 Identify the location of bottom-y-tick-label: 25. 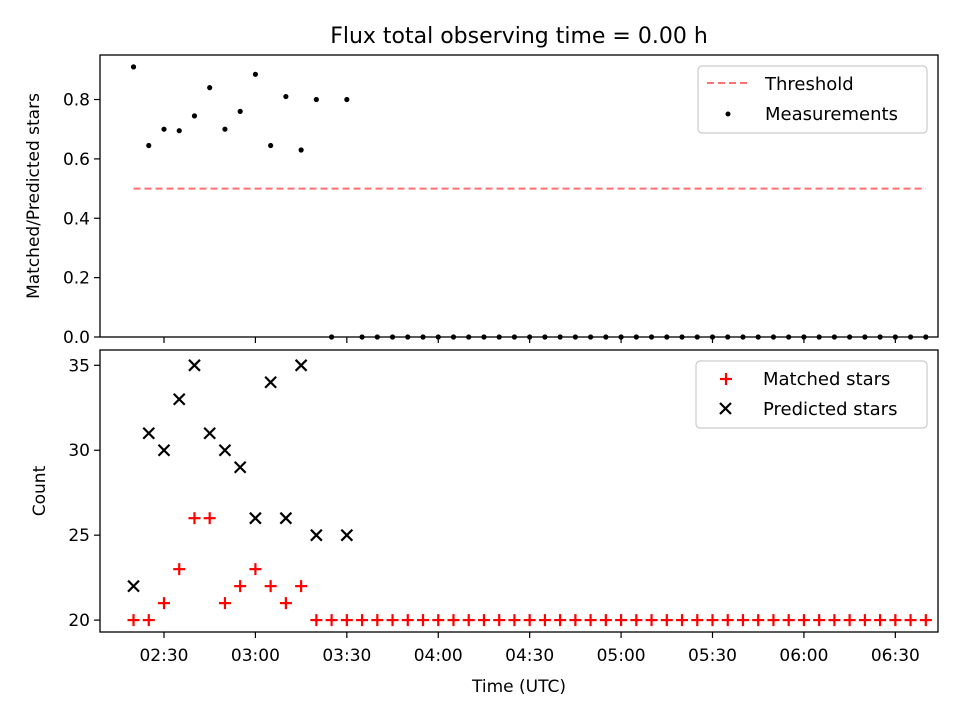
(79, 536).